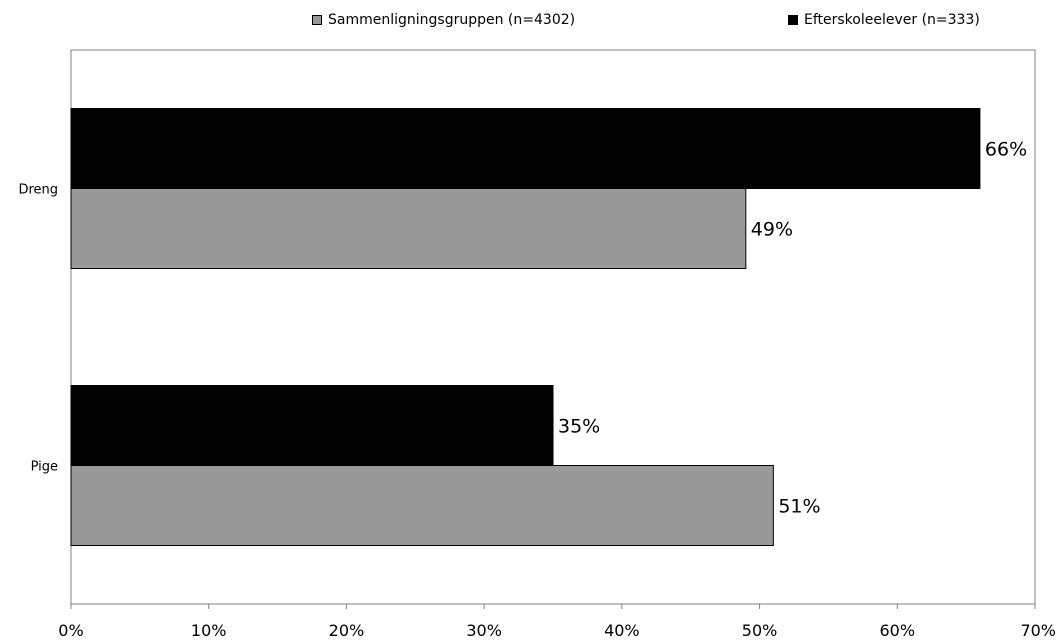  What do you see at coordinates (772, 230) in the screenshot?
I see `data-label-dreng-series-1: 49%` at bounding box center [772, 230].